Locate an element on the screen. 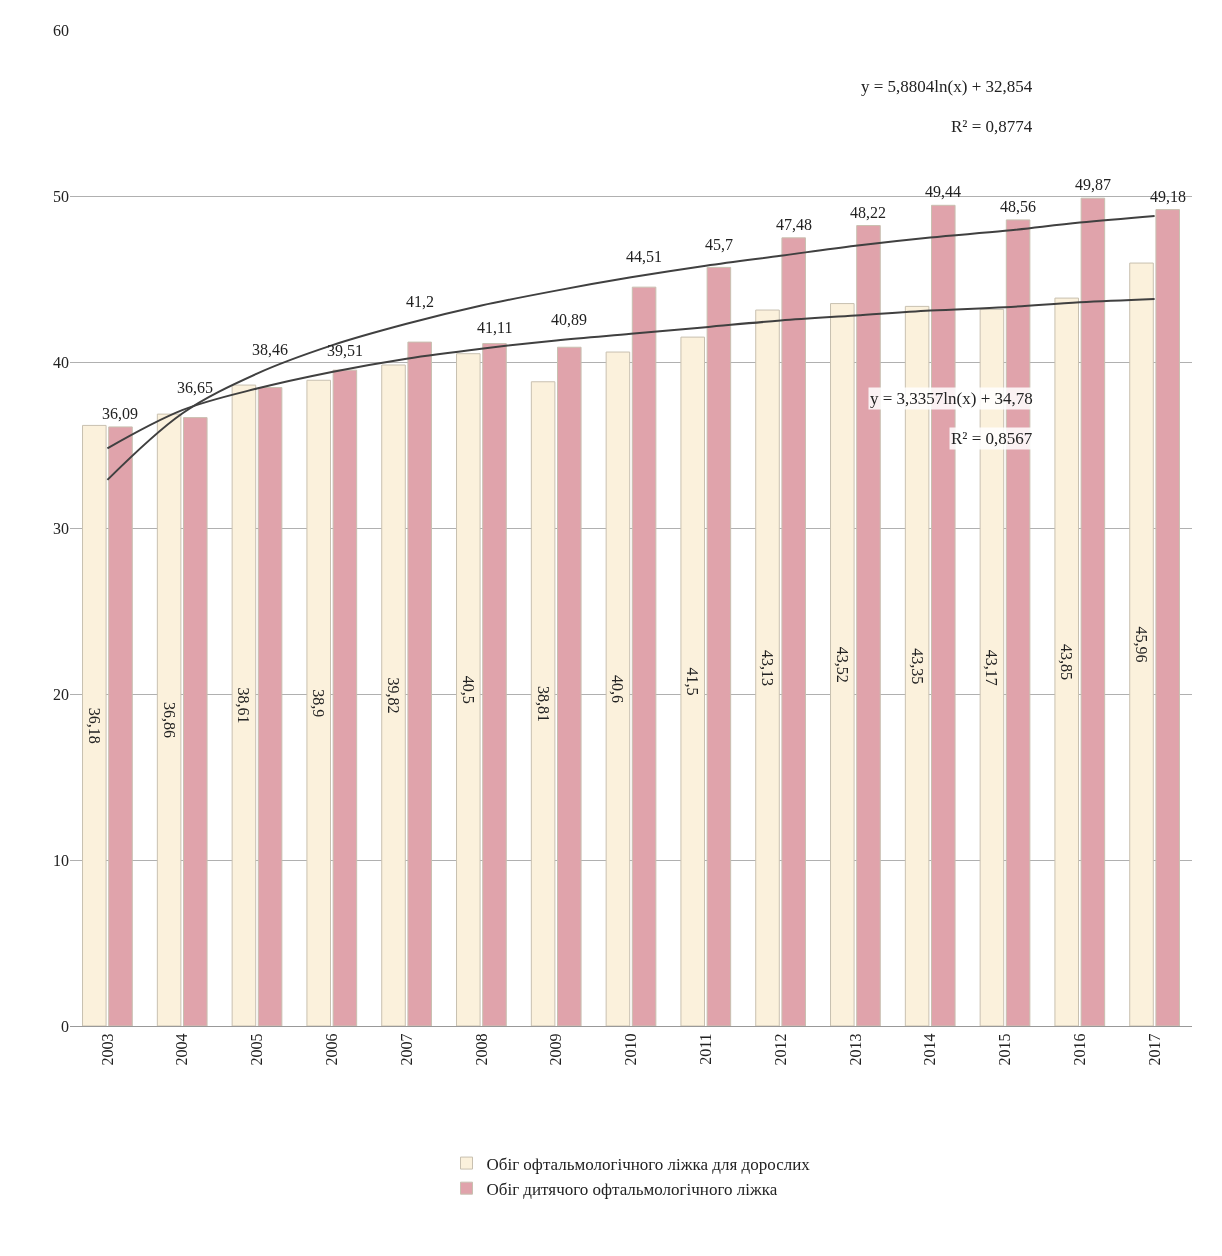 The image size is (1222, 1256). y-tick-label: 40 is located at coordinates (61, 362).